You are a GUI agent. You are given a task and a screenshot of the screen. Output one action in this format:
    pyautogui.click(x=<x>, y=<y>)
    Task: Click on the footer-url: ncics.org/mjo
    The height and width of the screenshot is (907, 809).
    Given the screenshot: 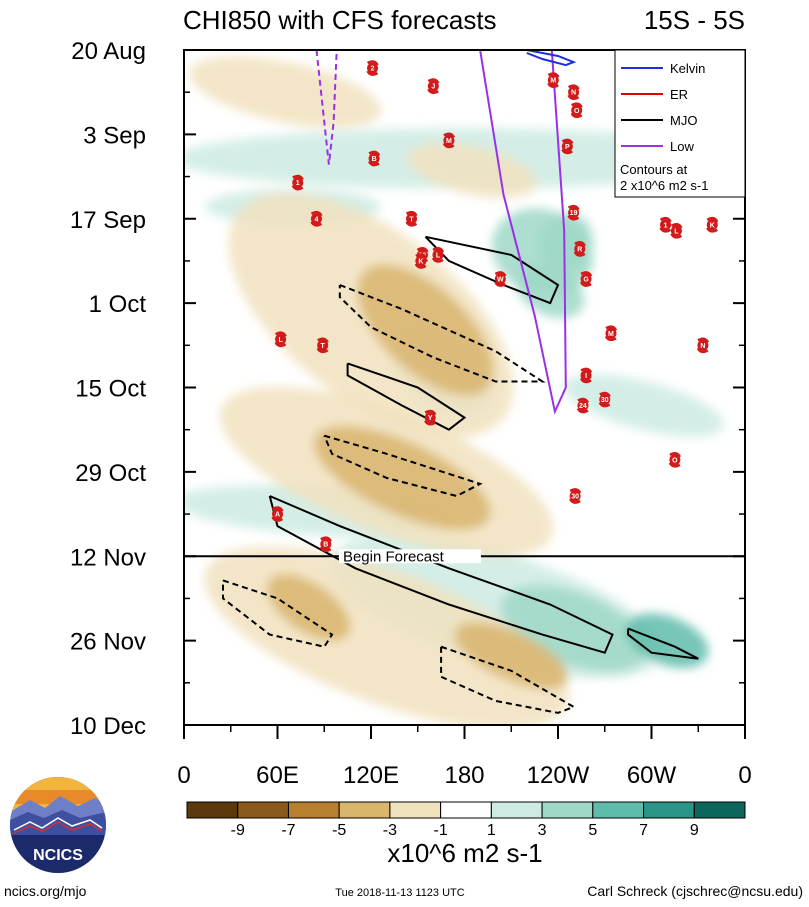 What is the action you would take?
    pyautogui.click(x=45, y=891)
    